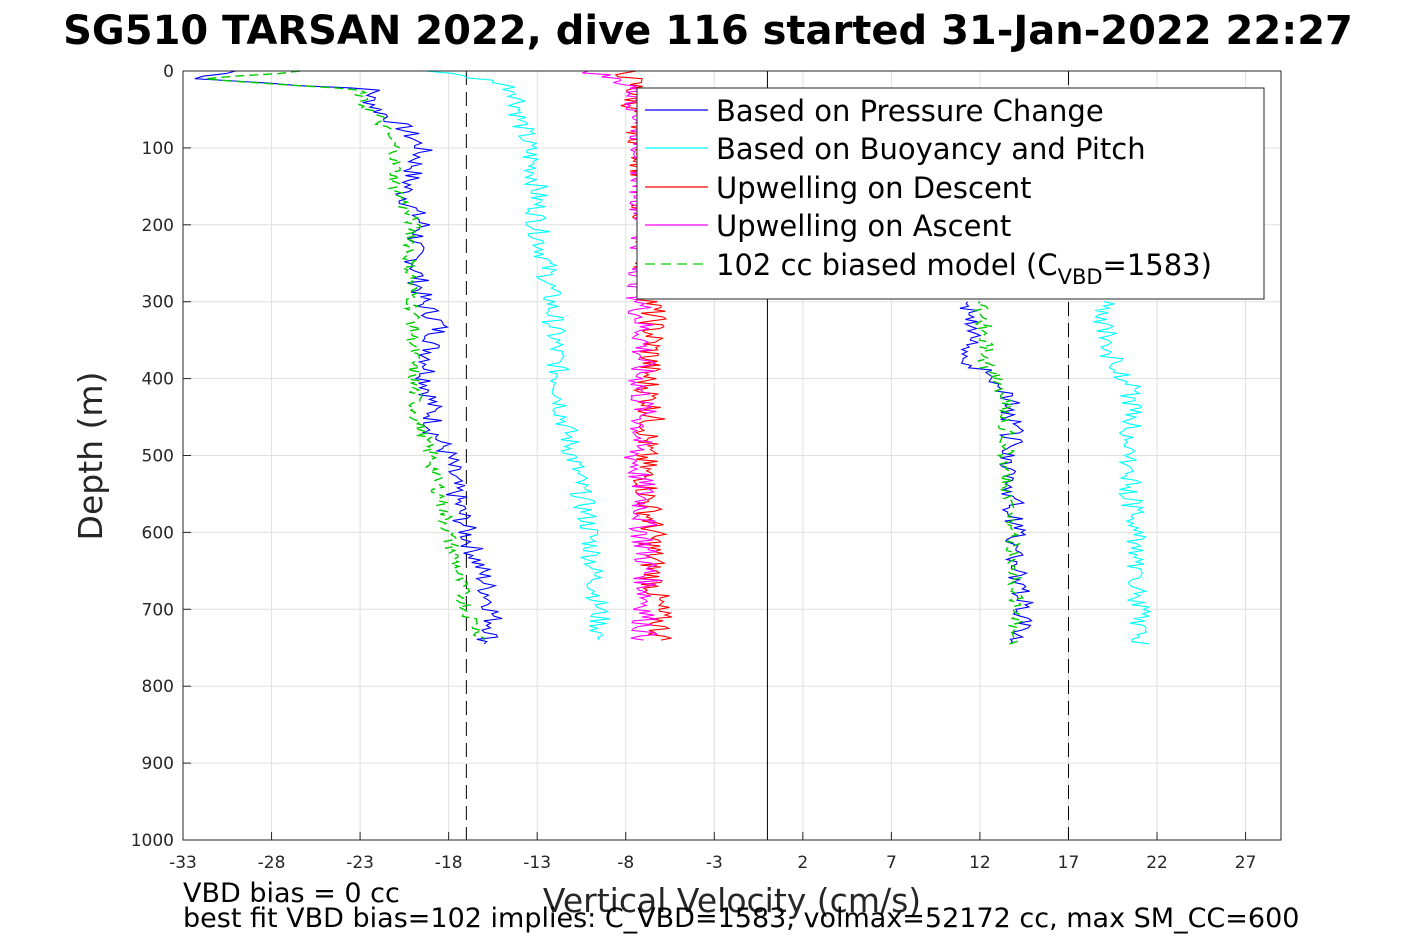 The height and width of the screenshot is (945, 1417). Describe the element at coordinates (1157, 265) in the screenshot. I see `legend-model-suffix: =1583)` at that location.